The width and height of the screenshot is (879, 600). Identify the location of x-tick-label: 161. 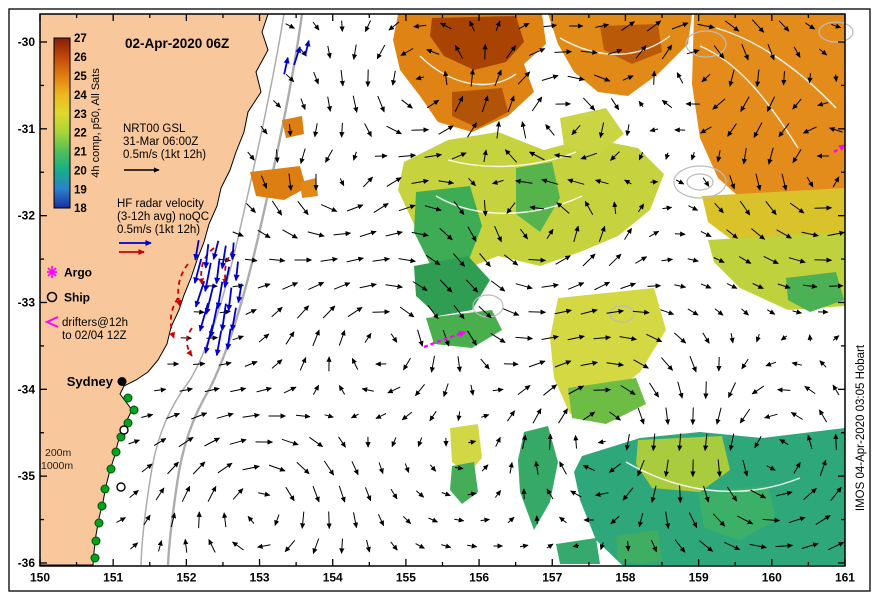
(845, 578).